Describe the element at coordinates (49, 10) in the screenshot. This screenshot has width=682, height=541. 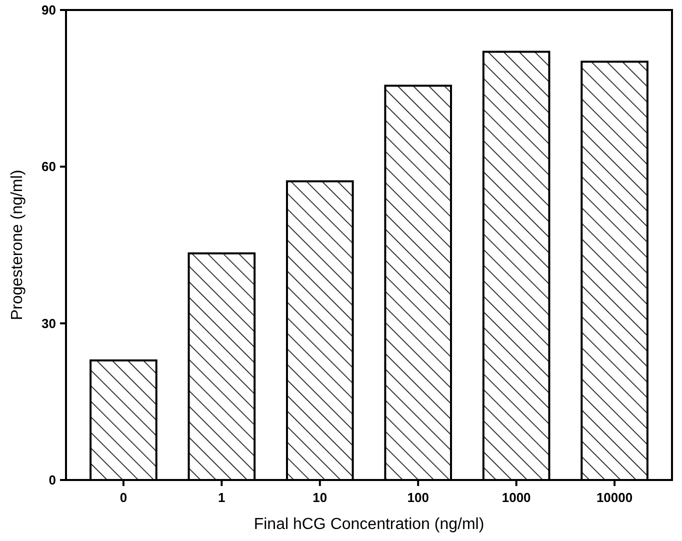
I see `y-tick-label: 90` at that location.